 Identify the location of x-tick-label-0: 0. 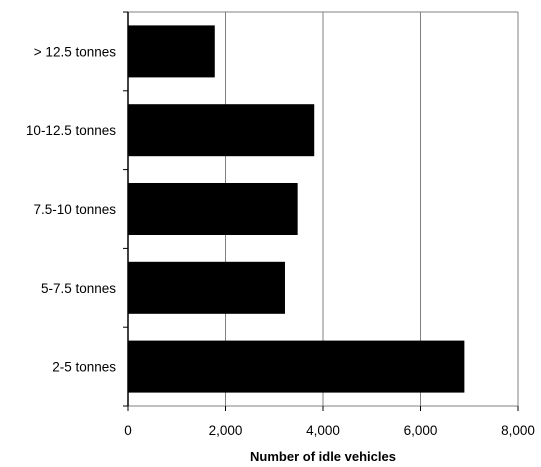
(128, 430).